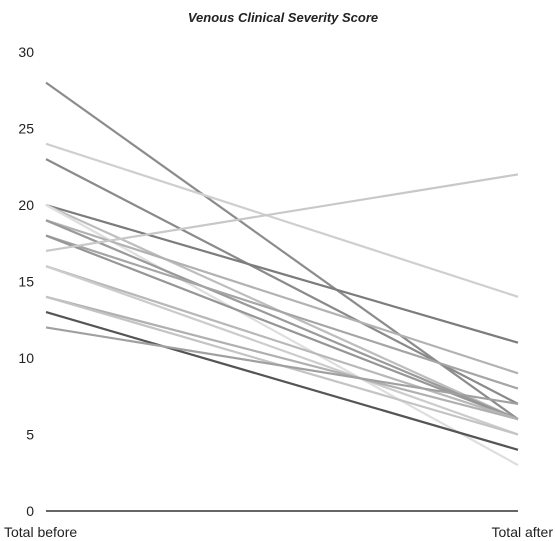 Image resolution: width=555 pixels, height=541 pixels. Describe the element at coordinates (30, 435) in the screenshot. I see `y-tick-label-5: 5` at that location.